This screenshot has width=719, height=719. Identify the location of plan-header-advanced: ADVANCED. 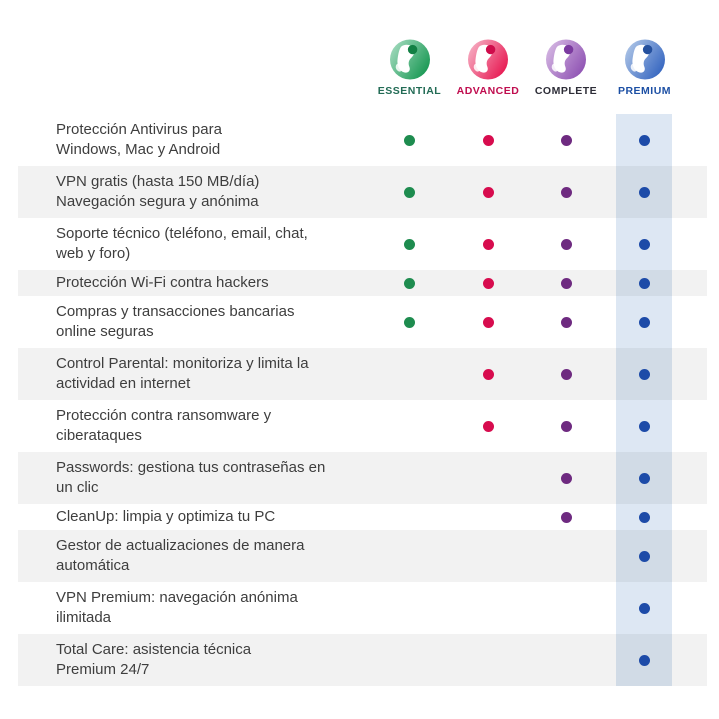
(488, 67).